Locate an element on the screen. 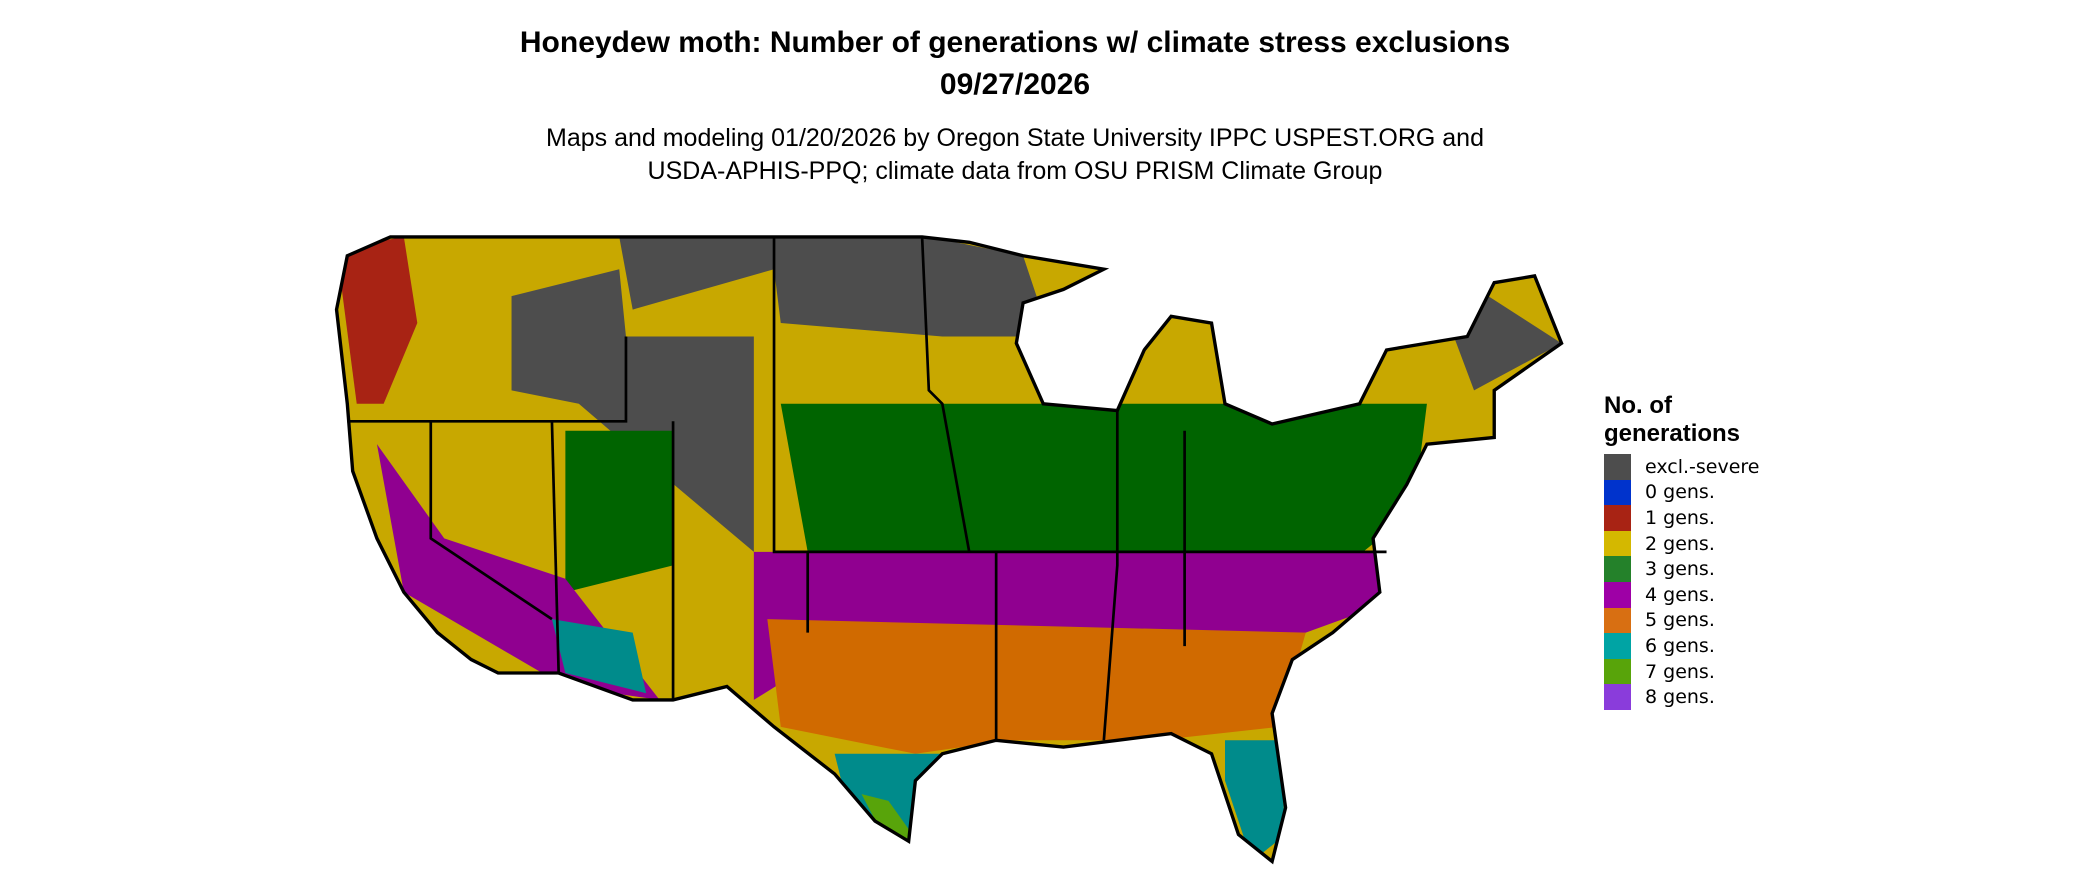  legend-item: 1 gens. is located at coordinates (1682, 518).